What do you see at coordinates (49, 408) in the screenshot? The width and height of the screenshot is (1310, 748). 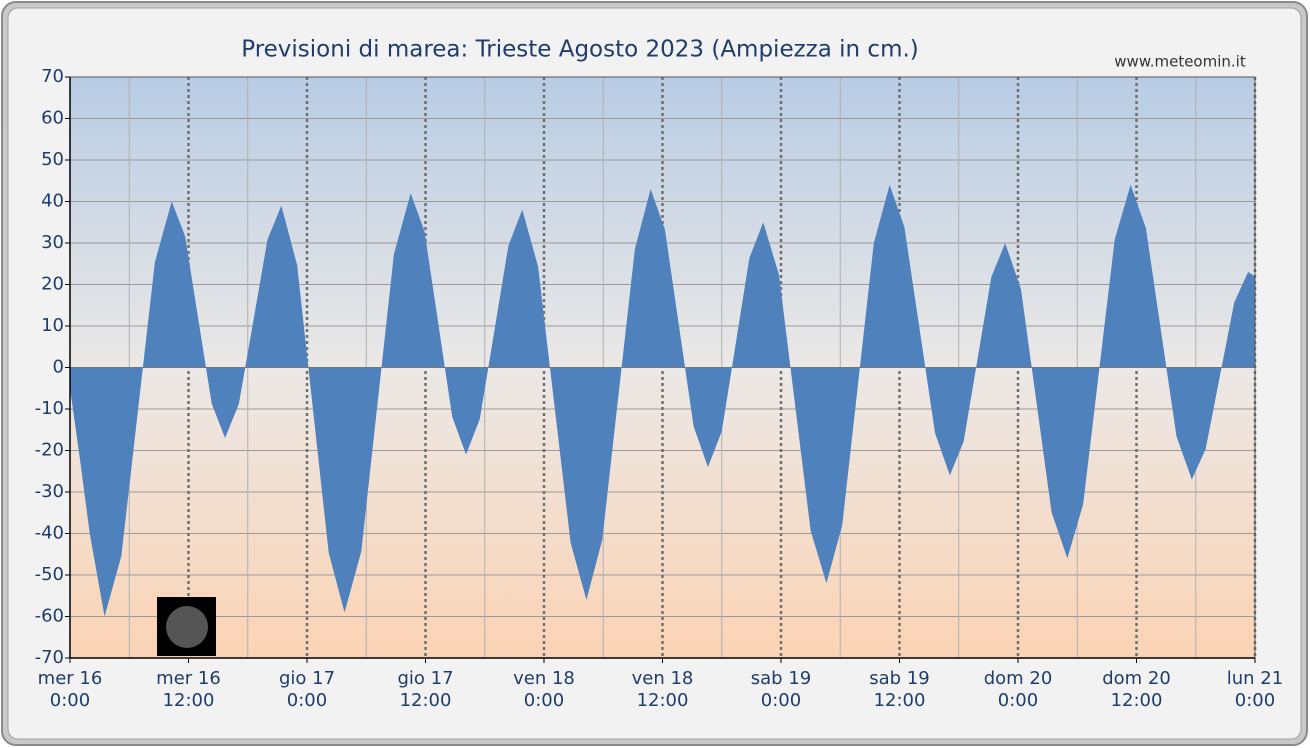 I see `y-tick-label: -10` at bounding box center [49, 408].